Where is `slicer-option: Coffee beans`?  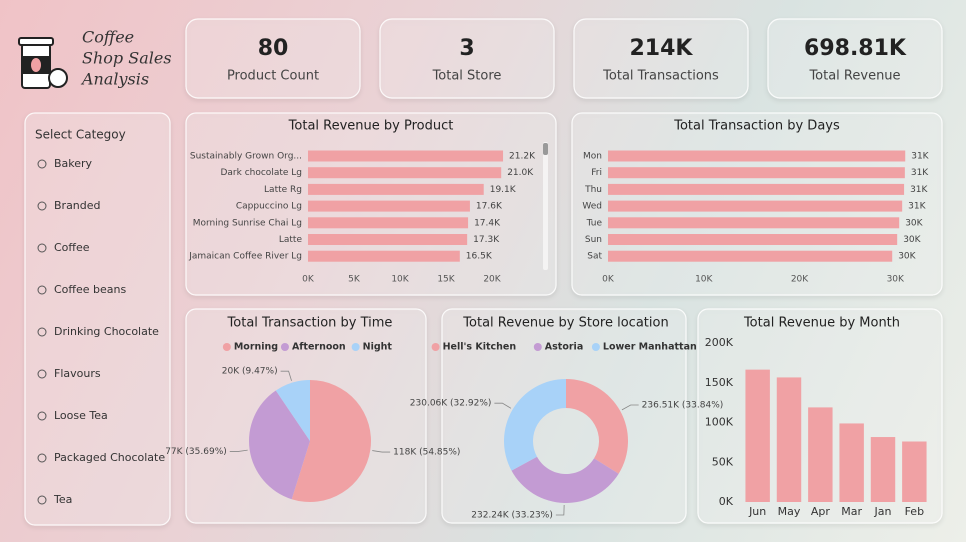 slicer-option: Coffee beans is located at coordinates (90, 289).